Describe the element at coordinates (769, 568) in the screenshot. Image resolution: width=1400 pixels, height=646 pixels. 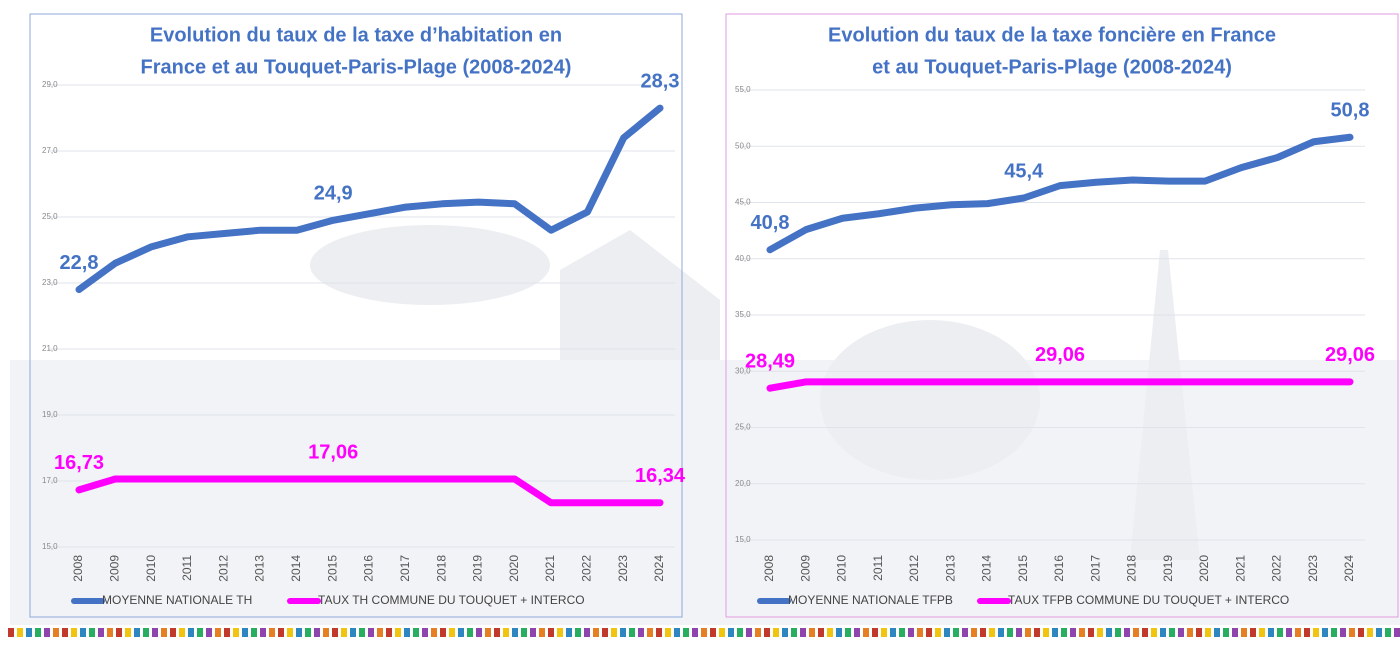
I see `x-tick-label: 2008` at that location.